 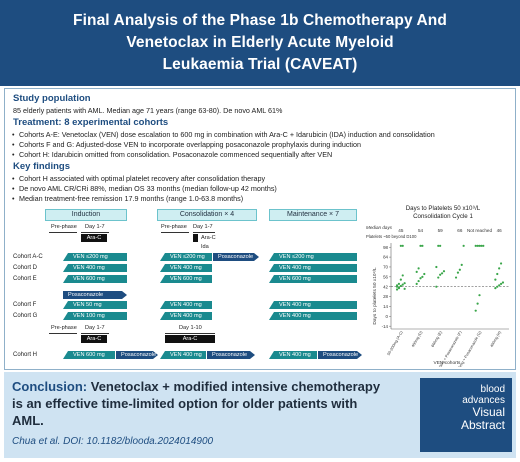 I want to click on pre-phase-label: Pre-phase, so click(x=64, y=227).